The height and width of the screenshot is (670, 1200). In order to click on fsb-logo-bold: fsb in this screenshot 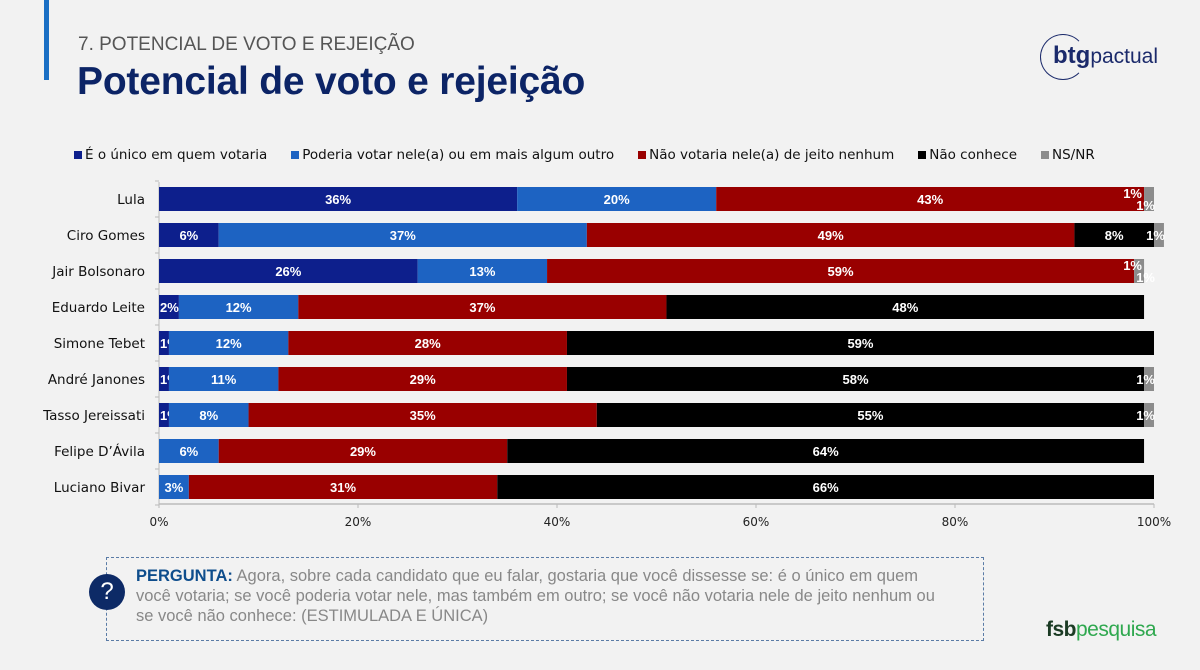, I will do `click(1061, 629)`.